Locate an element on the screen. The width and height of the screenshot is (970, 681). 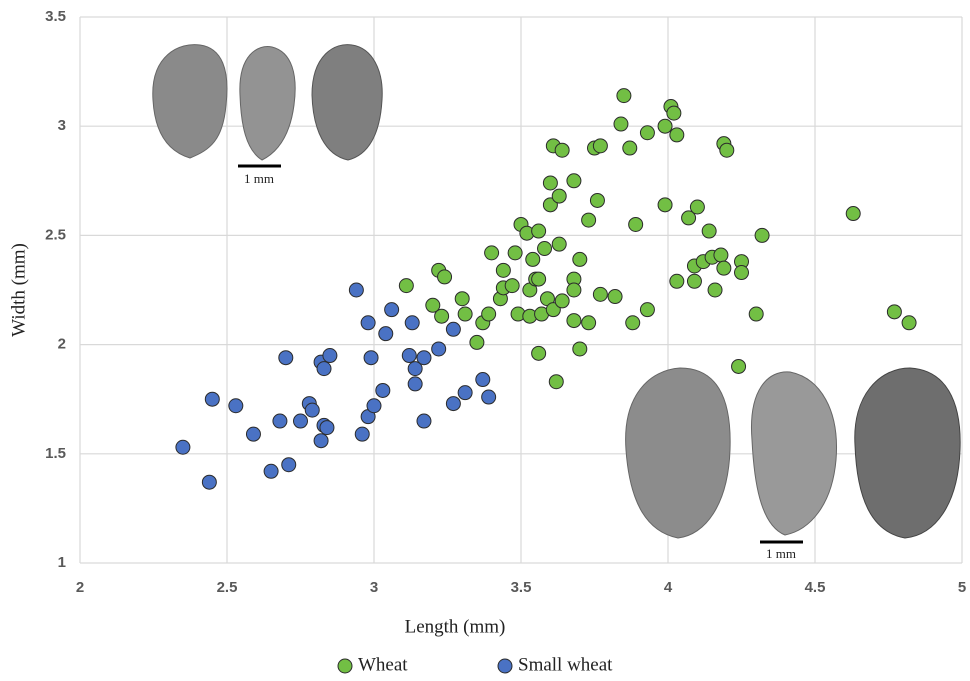
grain-images-top: 1 mm is located at coordinates (267, 115).